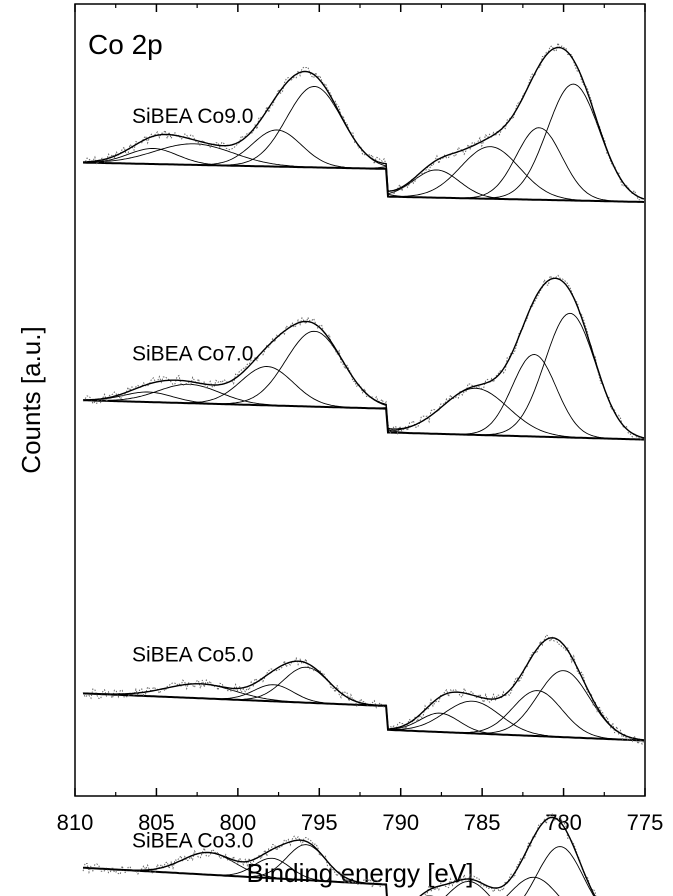 This screenshot has width=673, height=896. What do you see at coordinates (192, 353) in the screenshot?
I see `series-label: SiBEA Co7.0` at bounding box center [192, 353].